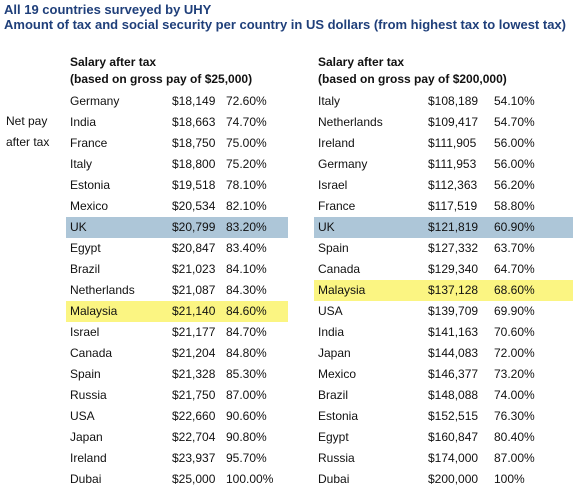 The image size is (573, 496). I want to click on table-row: Japan $144,083 72.00%, so click(443, 353).